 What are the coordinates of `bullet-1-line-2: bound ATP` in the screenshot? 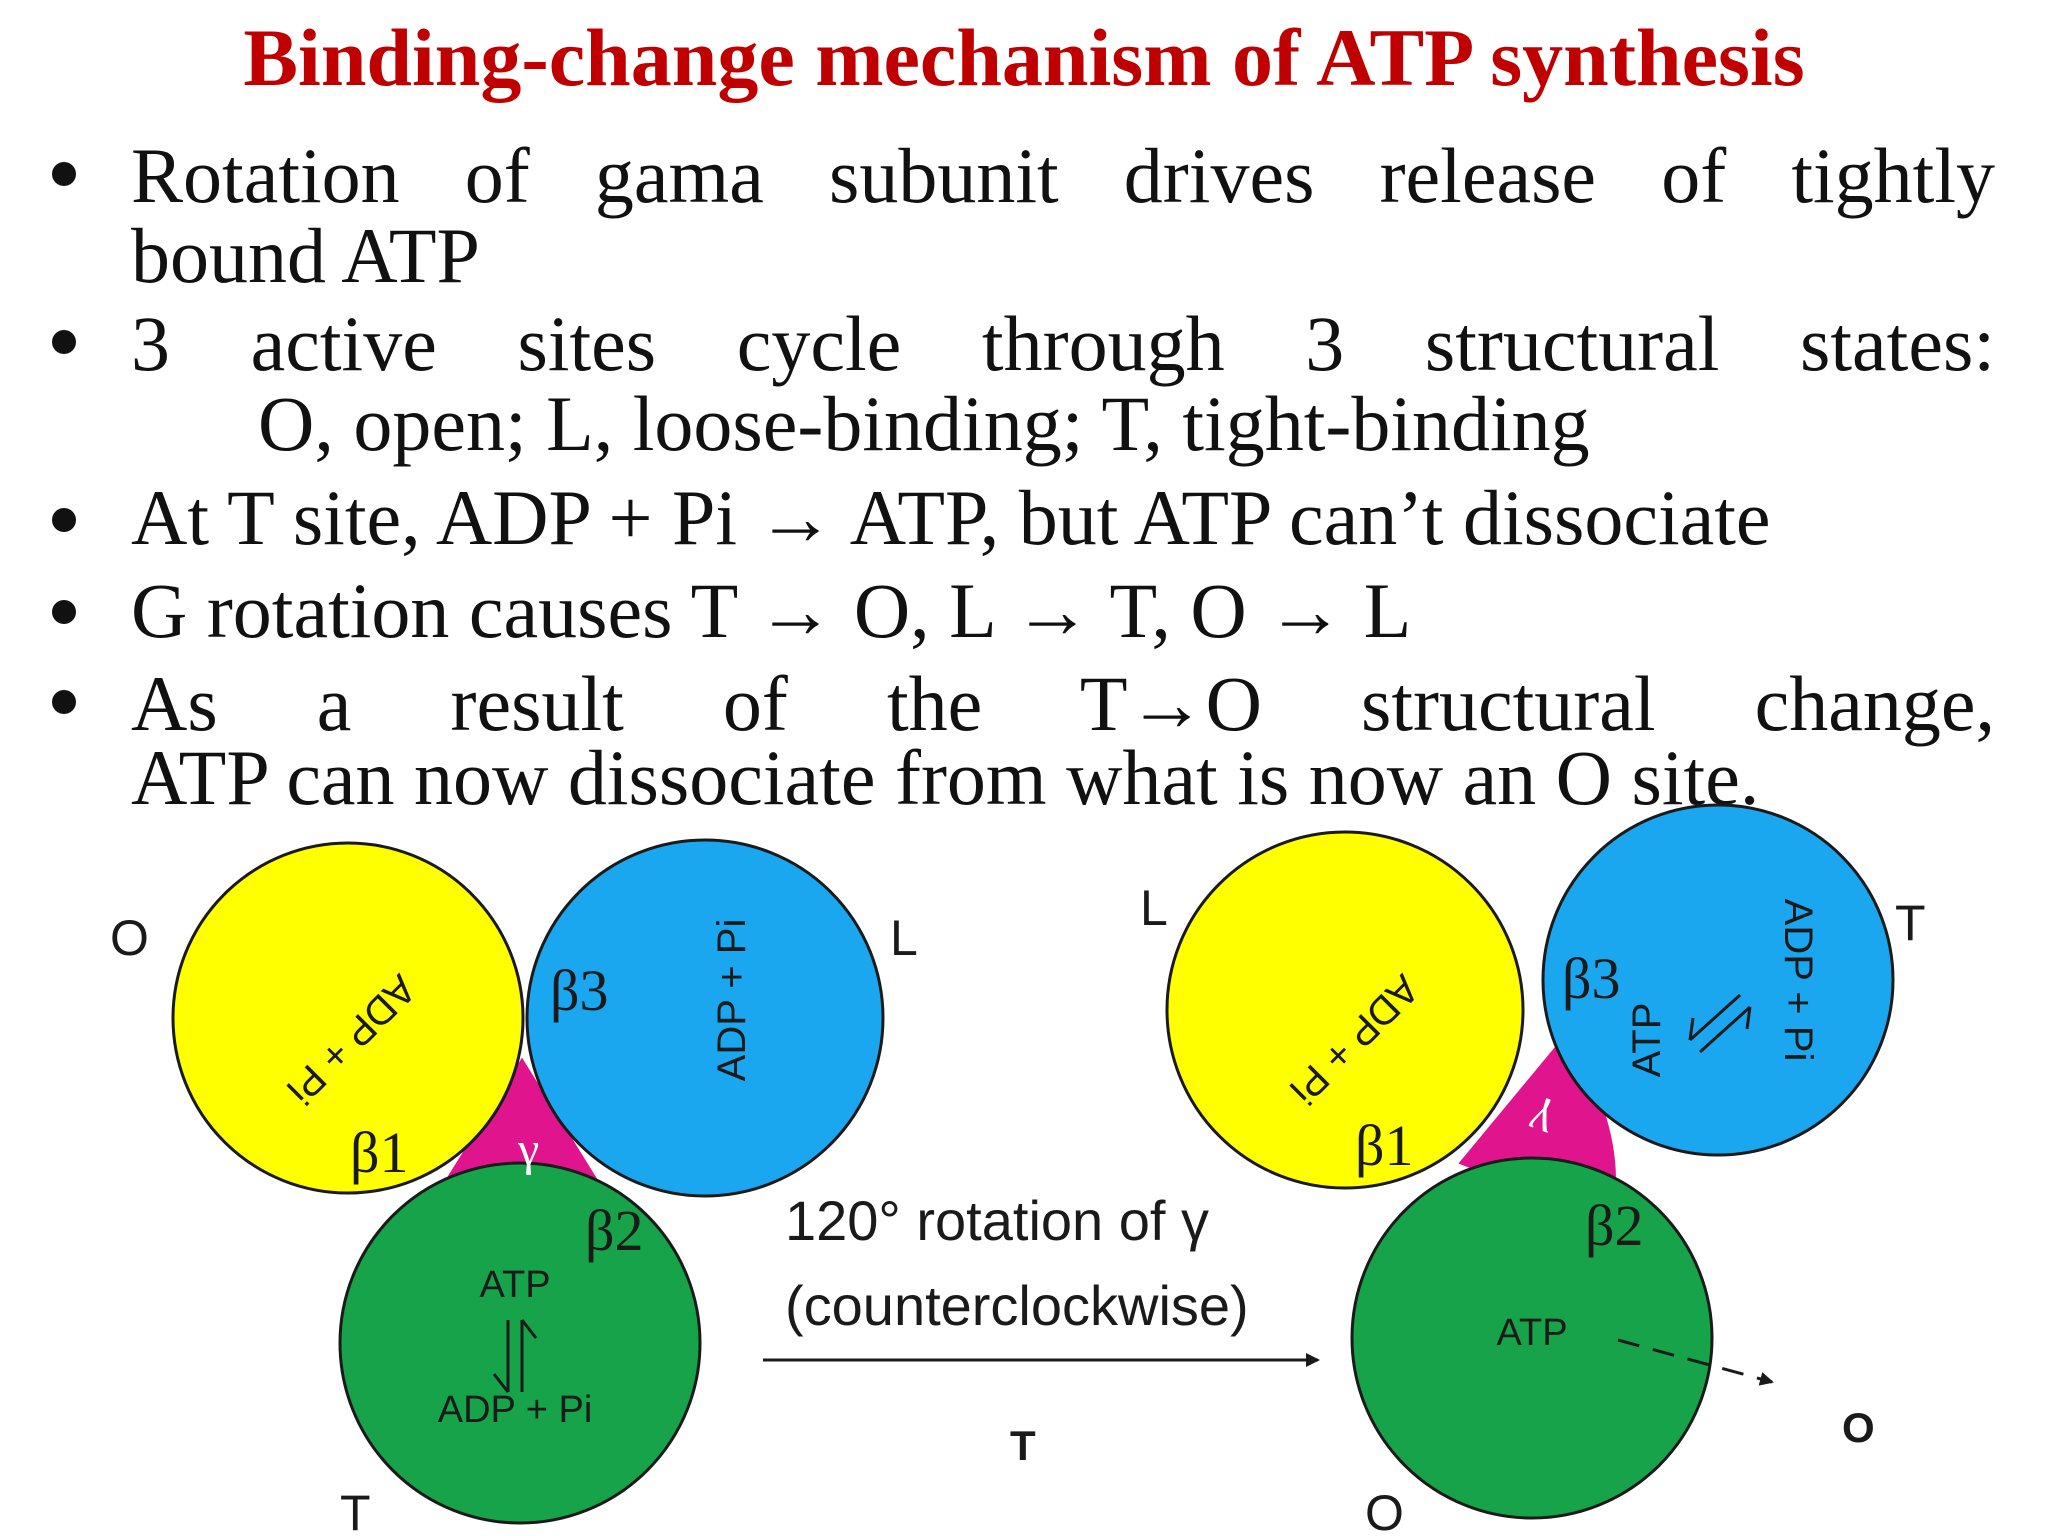 It's located at (305, 255).